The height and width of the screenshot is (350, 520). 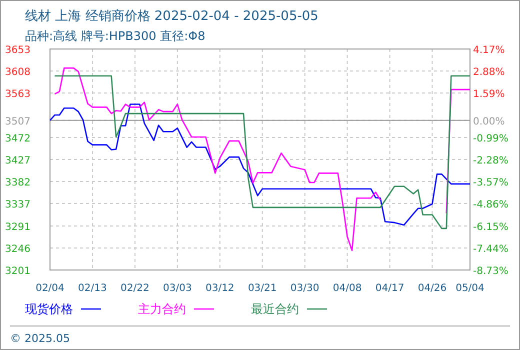 I want to click on text: © 2025.05, so click(x=40, y=338).